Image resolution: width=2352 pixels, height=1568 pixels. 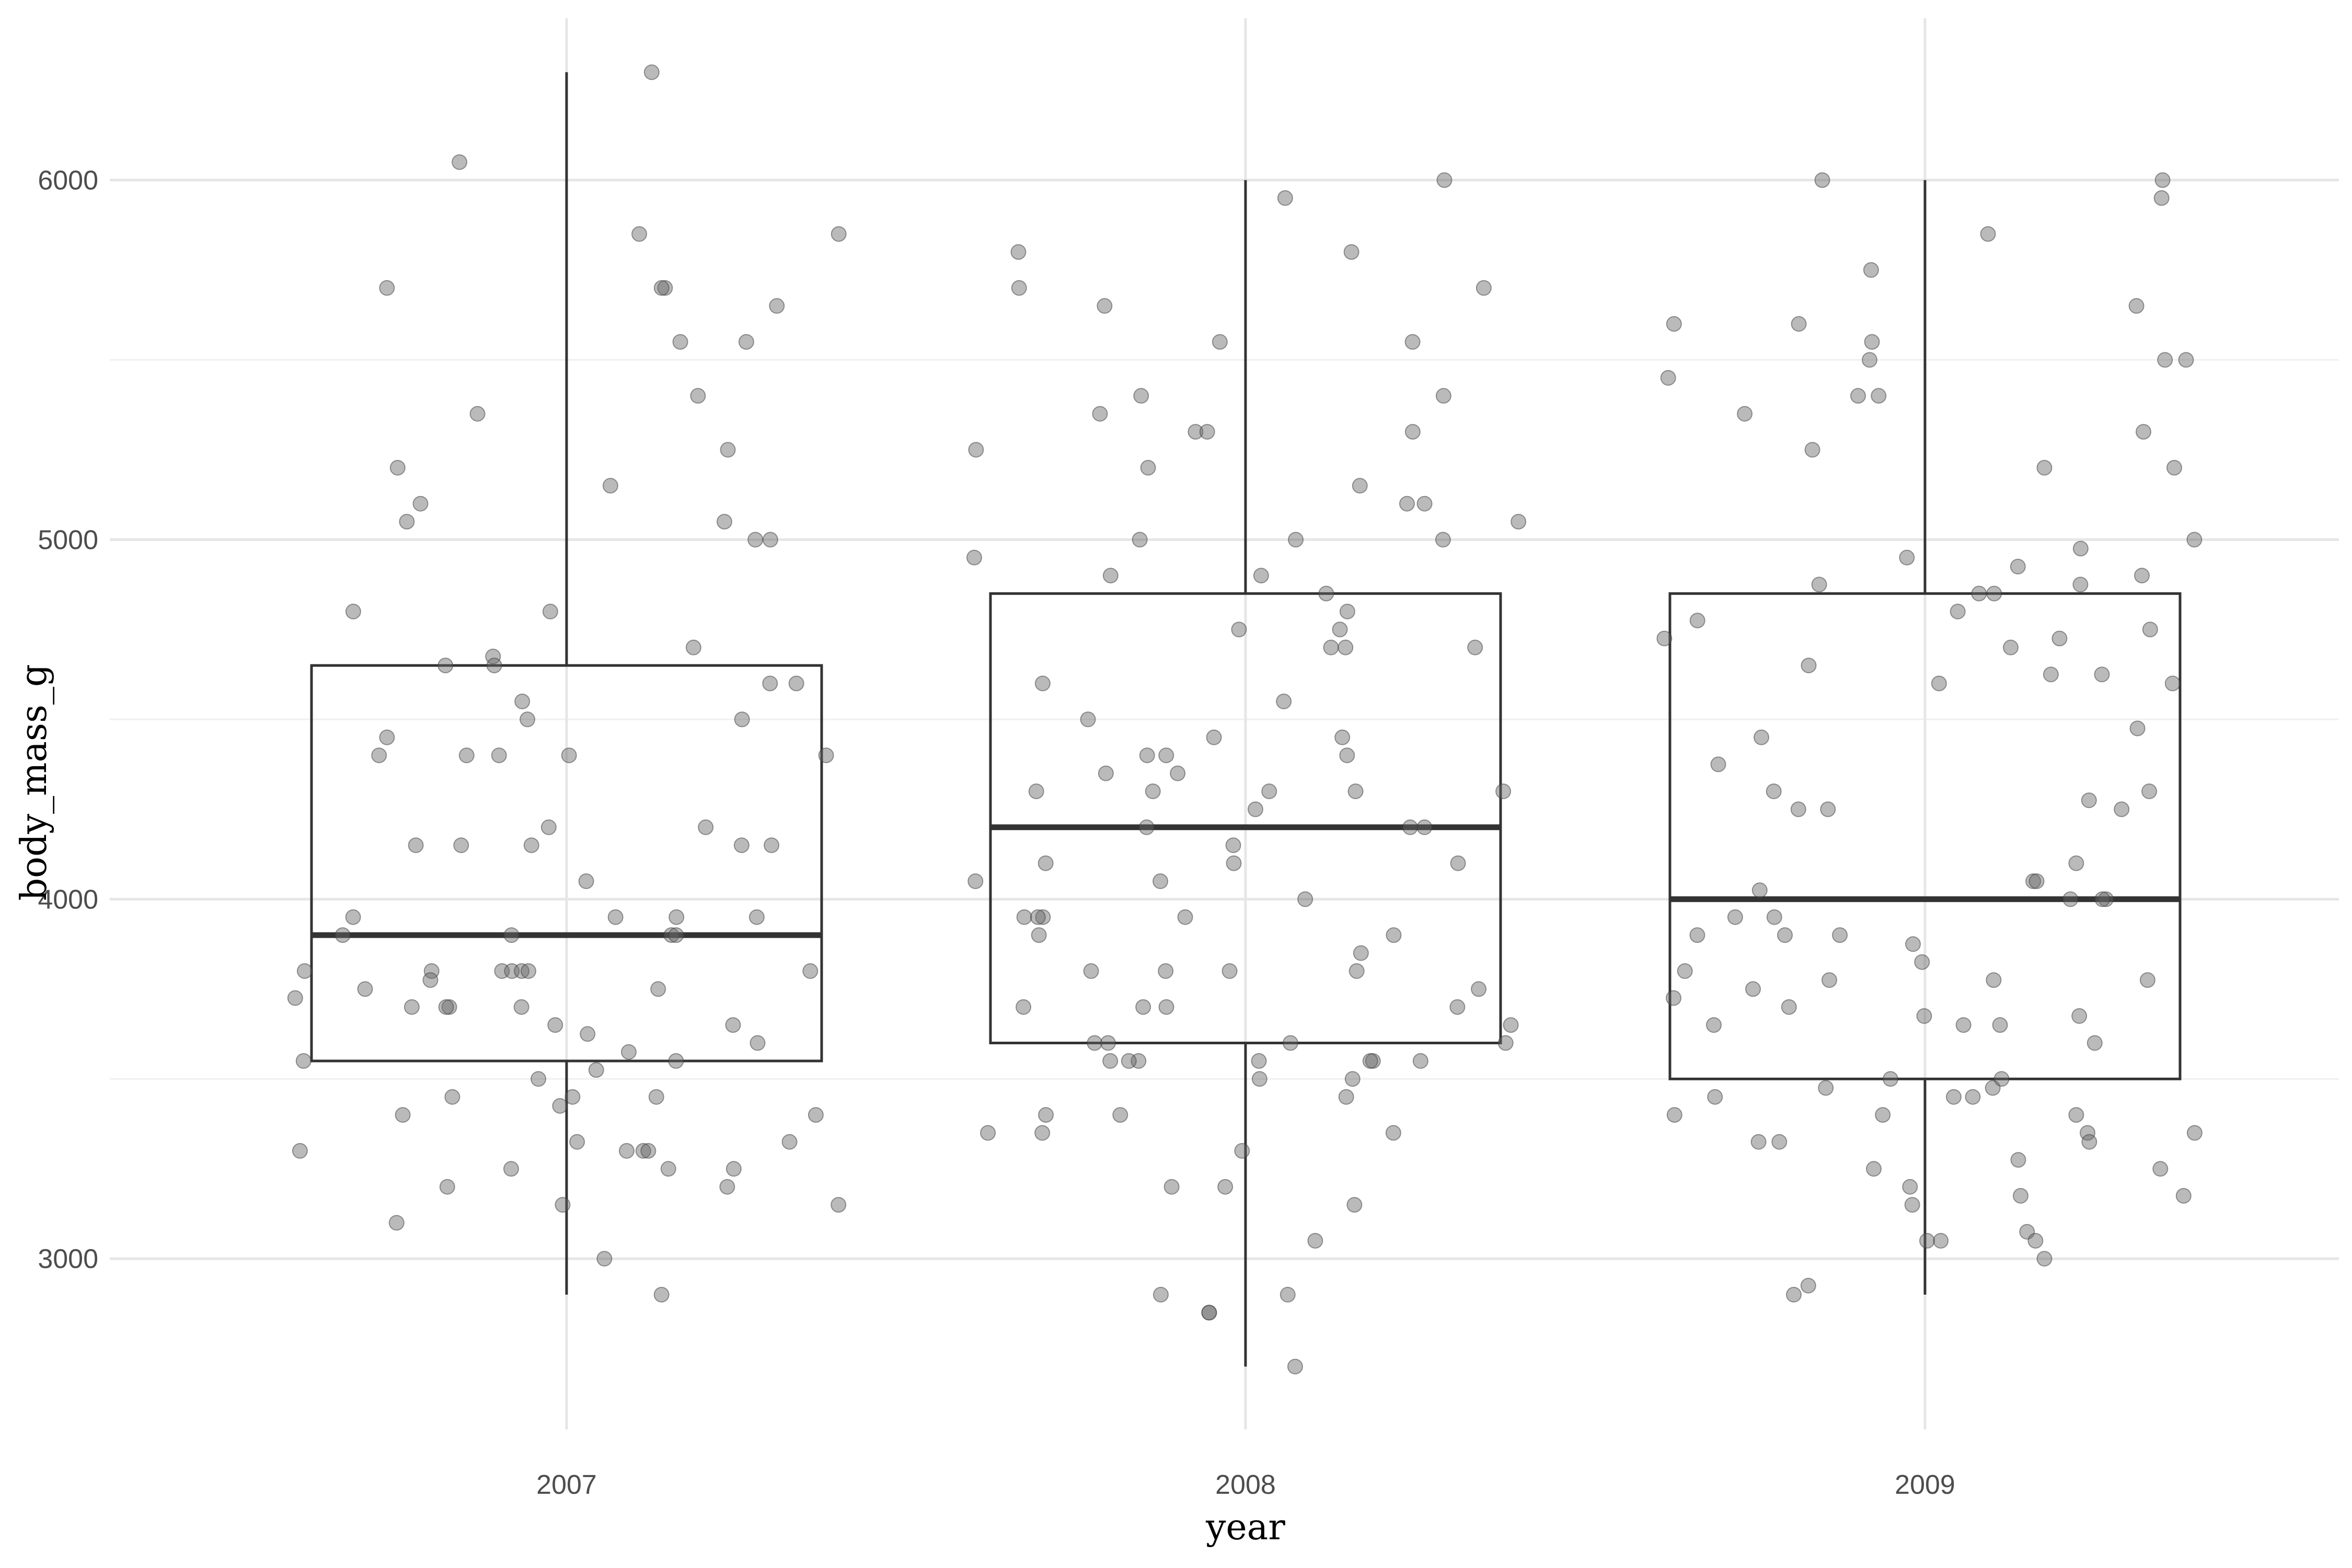 I want to click on y-tick-label: 4000, so click(x=68, y=899).